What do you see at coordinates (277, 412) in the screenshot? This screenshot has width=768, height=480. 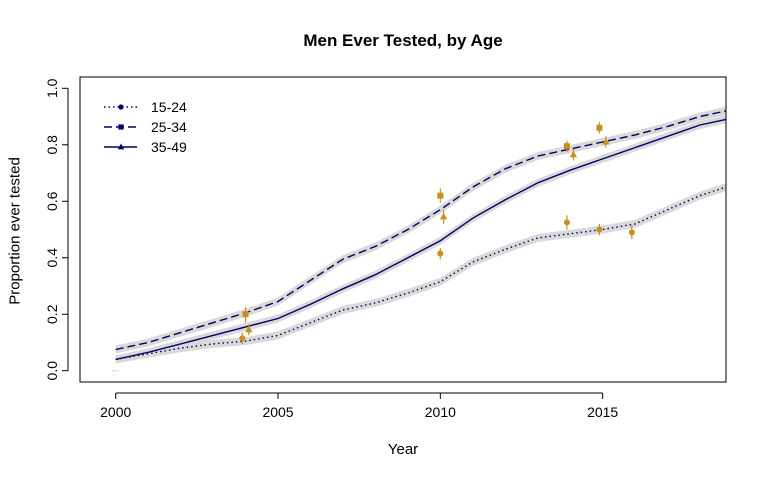 I see `x-tick-label-2005: 2005` at bounding box center [277, 412].